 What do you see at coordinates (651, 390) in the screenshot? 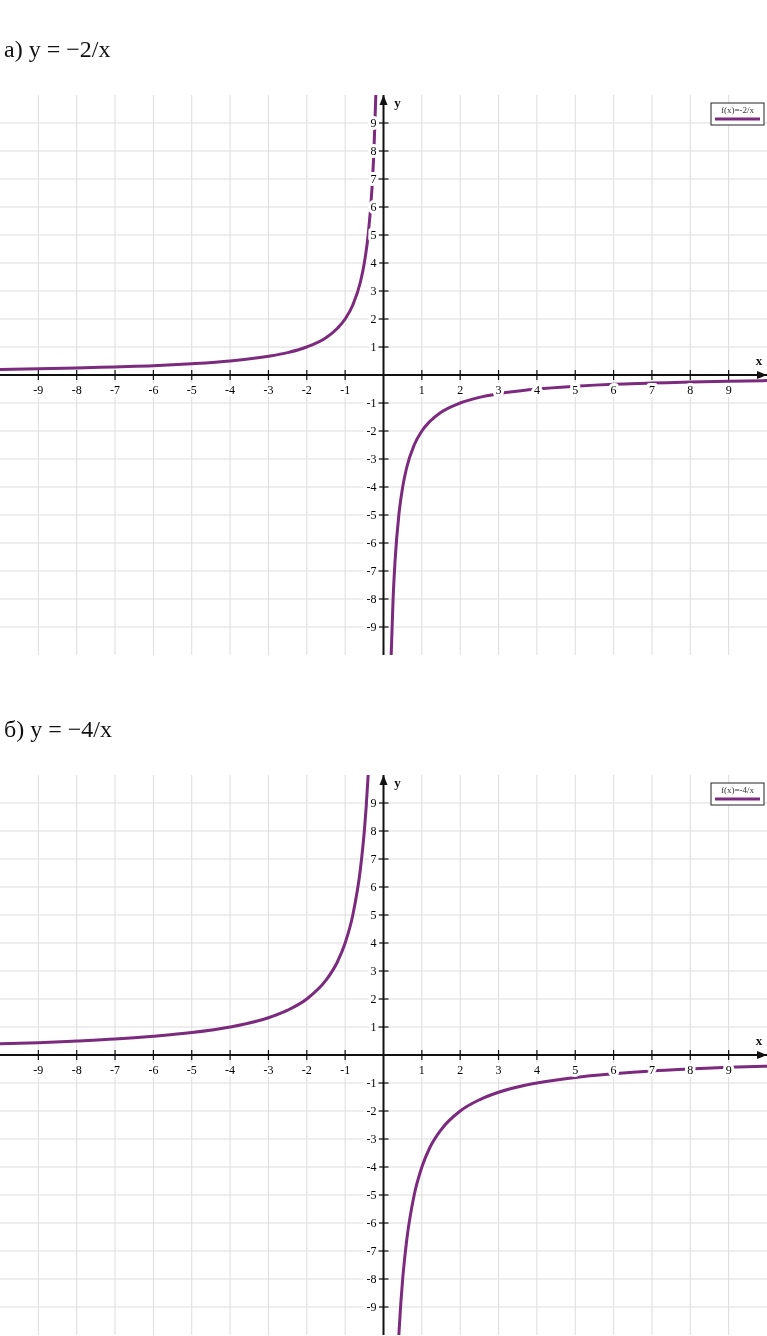
I see `x-tick-label: 7` at bounding box center [651, 390].